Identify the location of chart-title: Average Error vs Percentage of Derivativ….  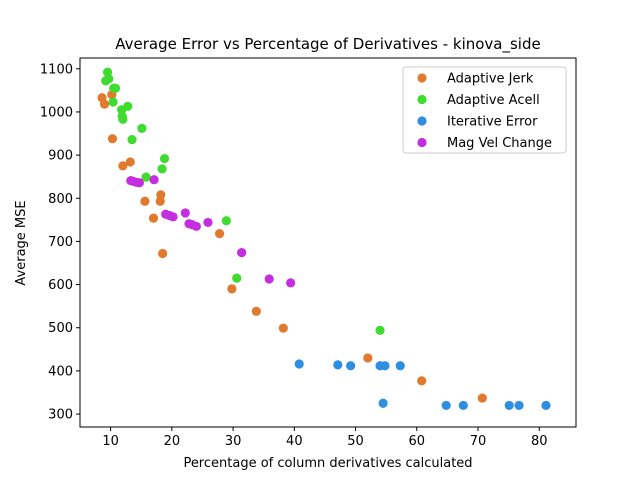
(327, 44).